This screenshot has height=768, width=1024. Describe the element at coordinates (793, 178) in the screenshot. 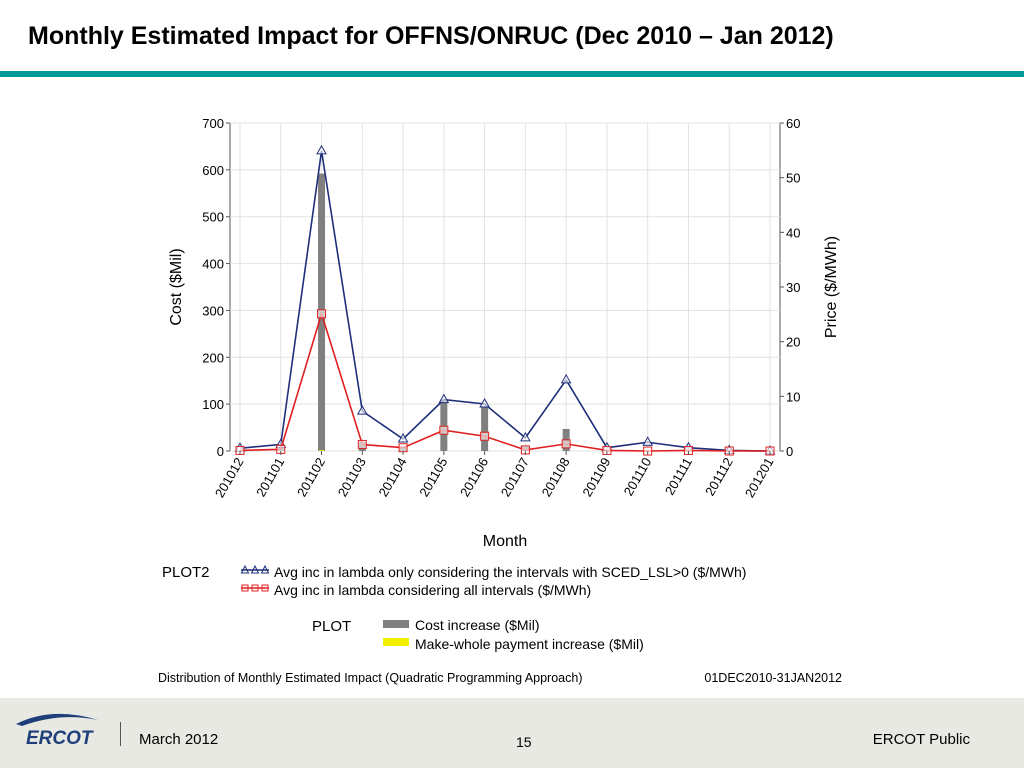

I see `y-right-tick-label: 50` at that location.